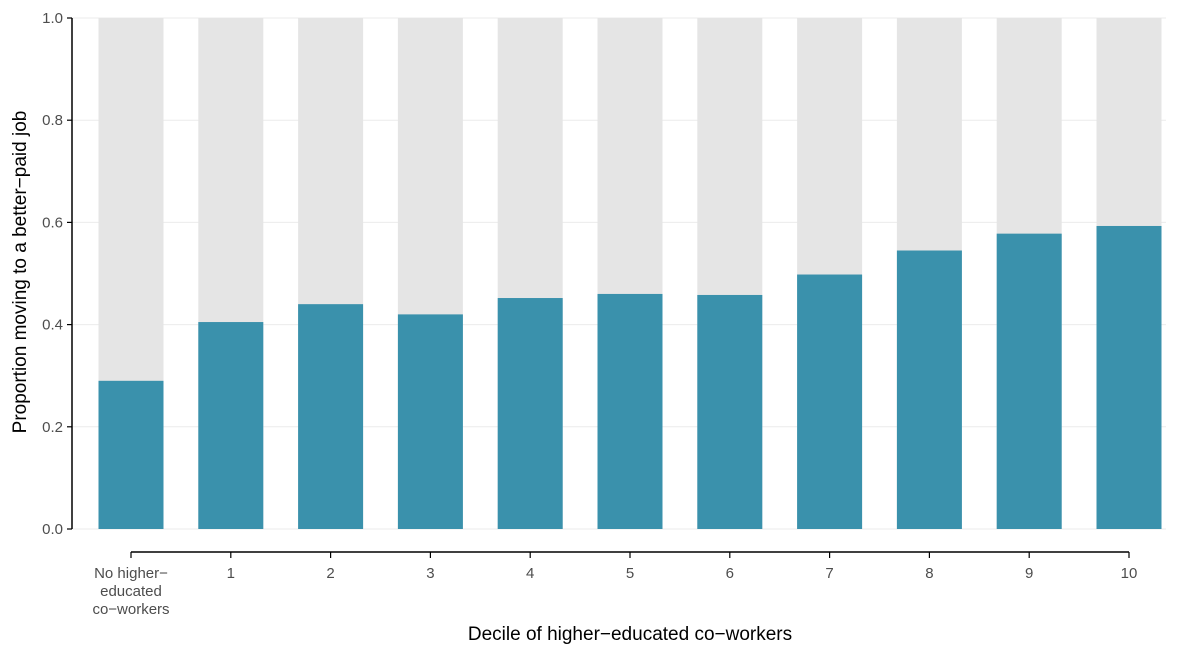  I want to click on y-axis-title: Proportion moving to a better−paid job, so click(20, 272).